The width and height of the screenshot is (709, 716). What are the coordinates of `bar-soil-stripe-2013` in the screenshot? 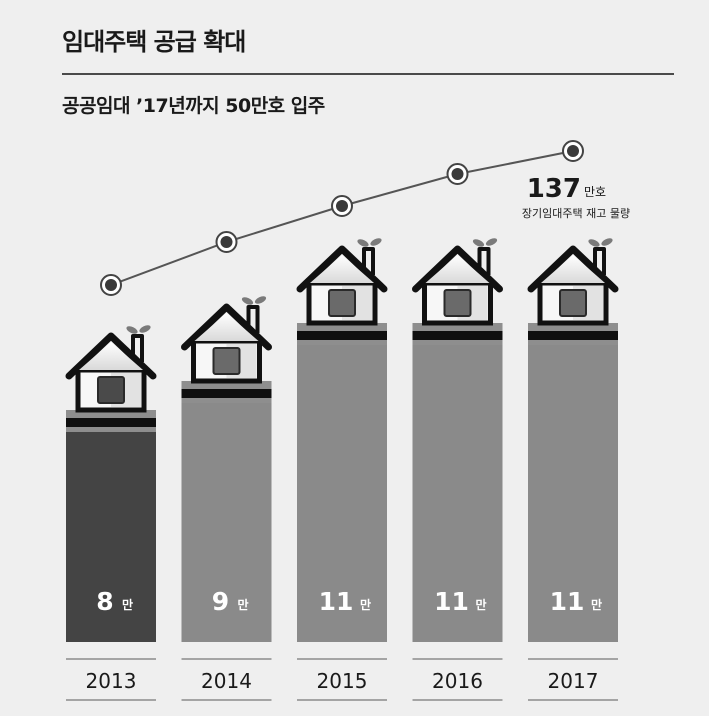 It's located at (111, 422).